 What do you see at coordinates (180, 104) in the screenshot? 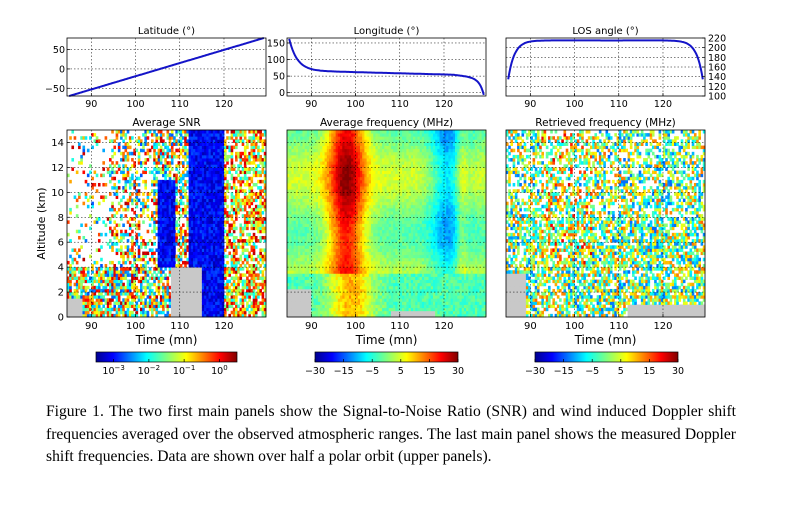
I see `x-tick-label: 110` at bounding box center [180, 104].